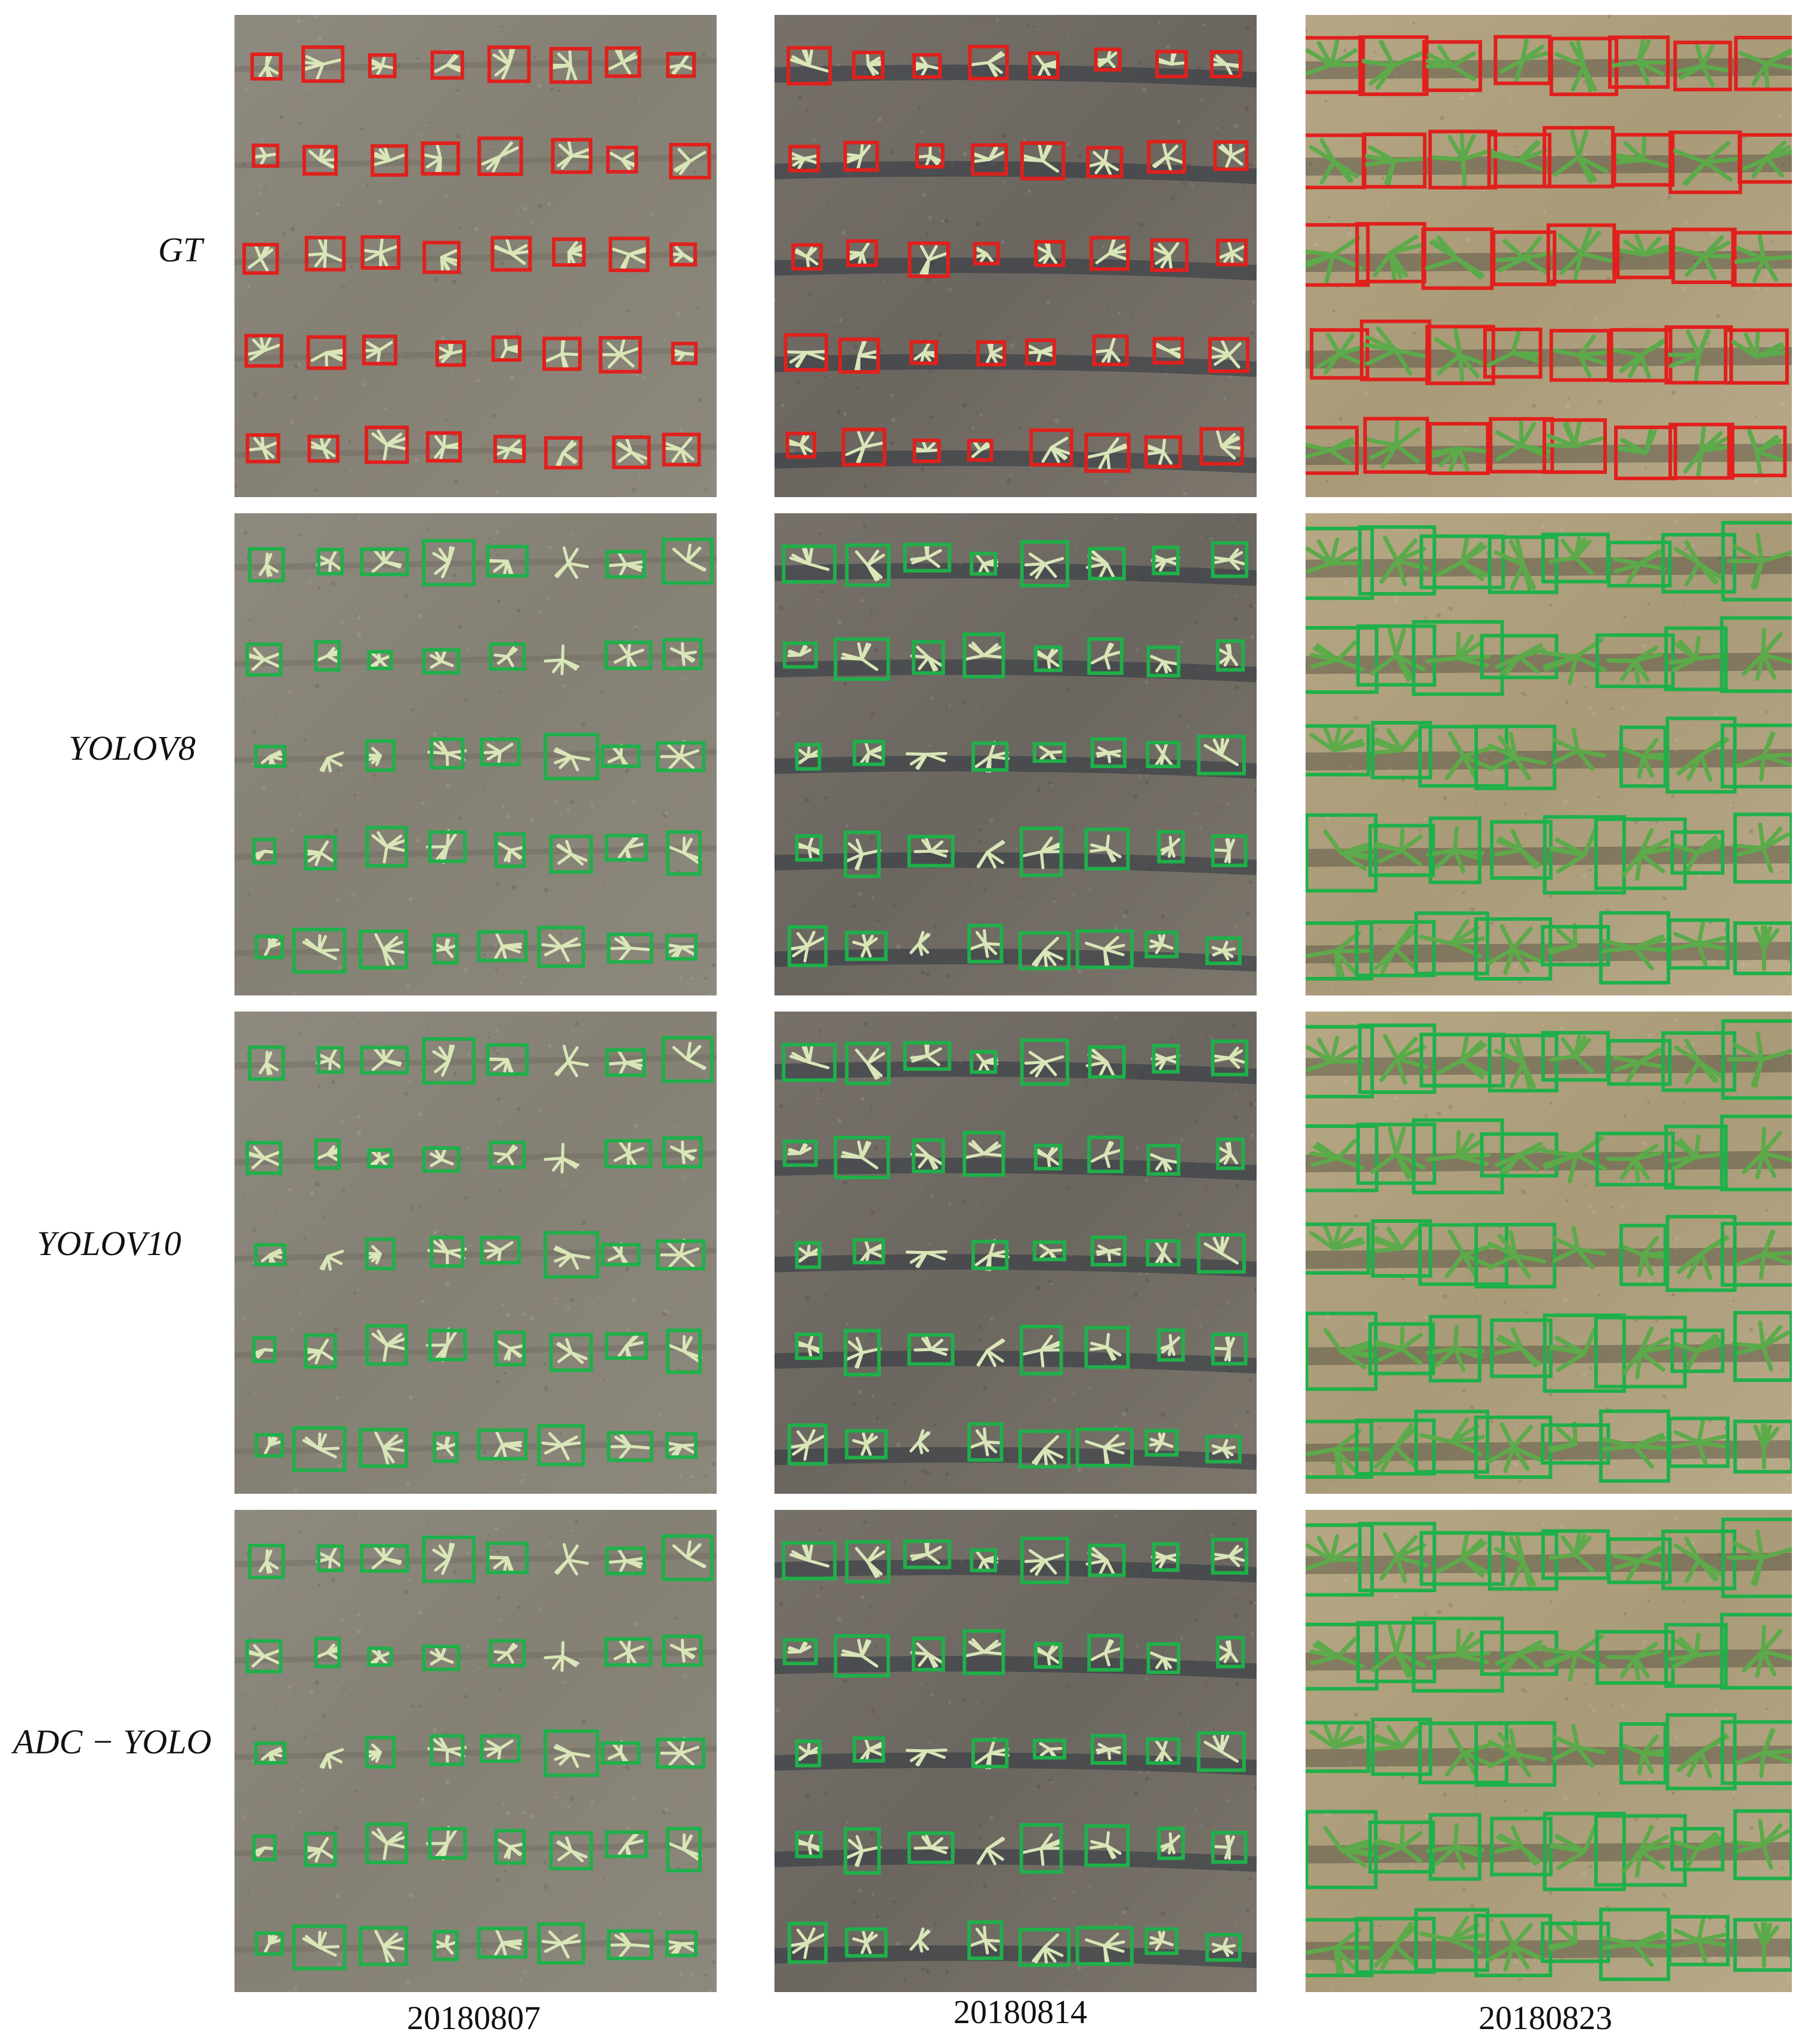 Image resolution: width=1802 pixels, height=2044 pixels. I want to click on shadow-row, so click(1549, 454).